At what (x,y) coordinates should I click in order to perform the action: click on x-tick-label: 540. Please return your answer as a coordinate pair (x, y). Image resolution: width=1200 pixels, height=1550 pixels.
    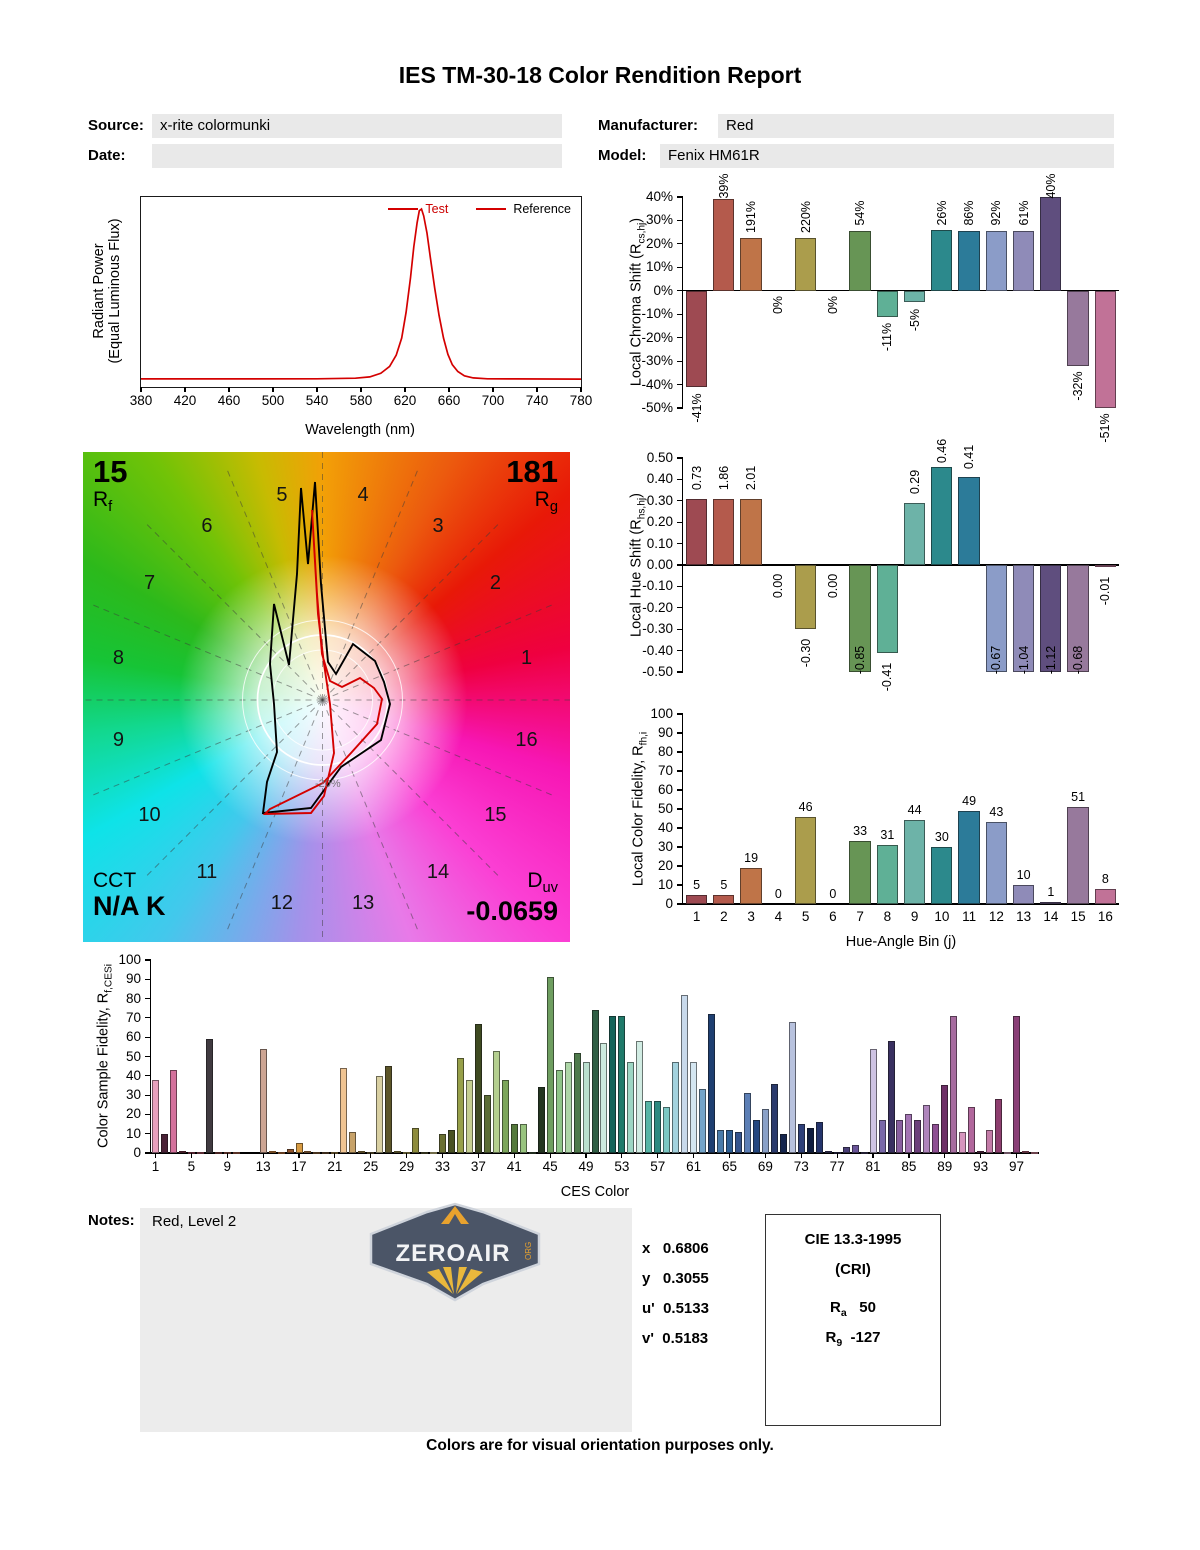
    Looking at the image, I should click on (317, 400).